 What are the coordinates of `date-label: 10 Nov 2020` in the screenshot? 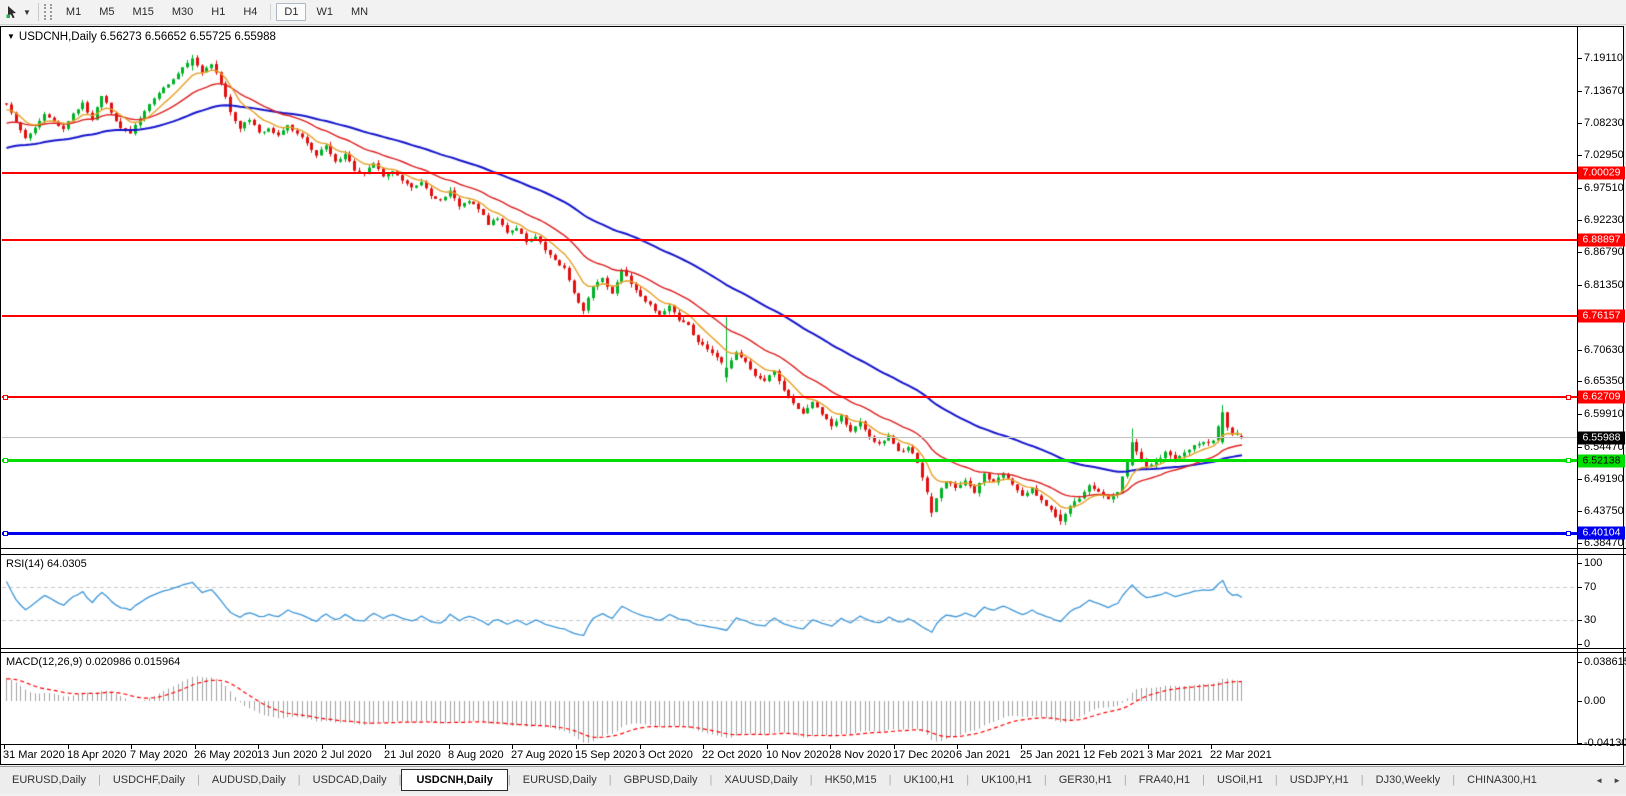 It's located at (797, 755).